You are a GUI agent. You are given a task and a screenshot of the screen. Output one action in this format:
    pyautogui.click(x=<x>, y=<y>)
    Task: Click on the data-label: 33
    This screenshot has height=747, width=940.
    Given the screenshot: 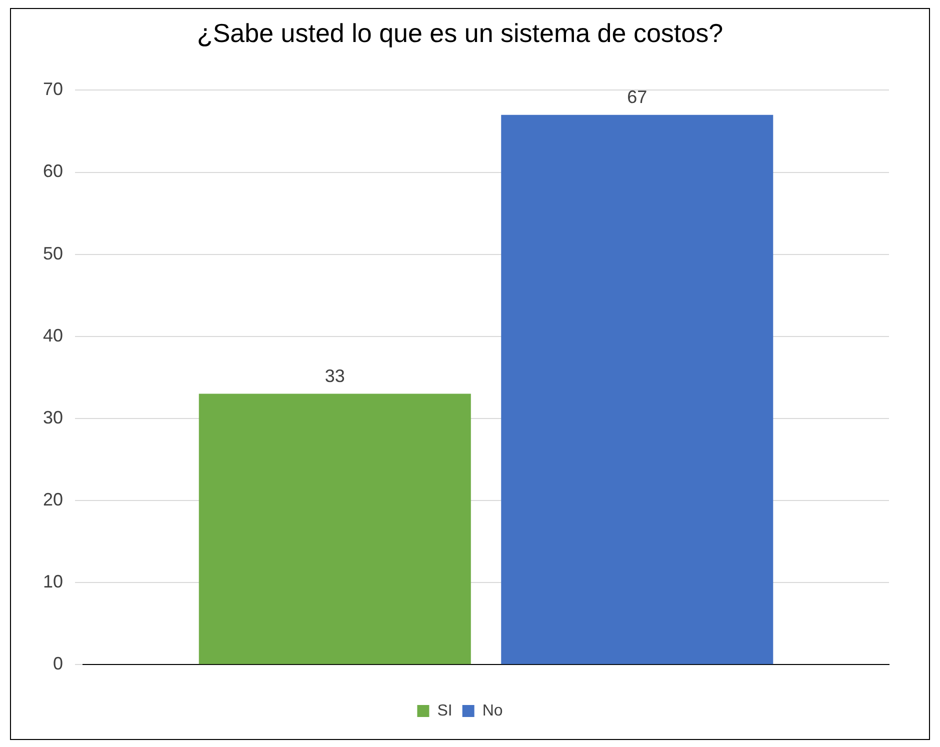 What is the action you would take?
    pyautogui.click(x=334, y=376)
    